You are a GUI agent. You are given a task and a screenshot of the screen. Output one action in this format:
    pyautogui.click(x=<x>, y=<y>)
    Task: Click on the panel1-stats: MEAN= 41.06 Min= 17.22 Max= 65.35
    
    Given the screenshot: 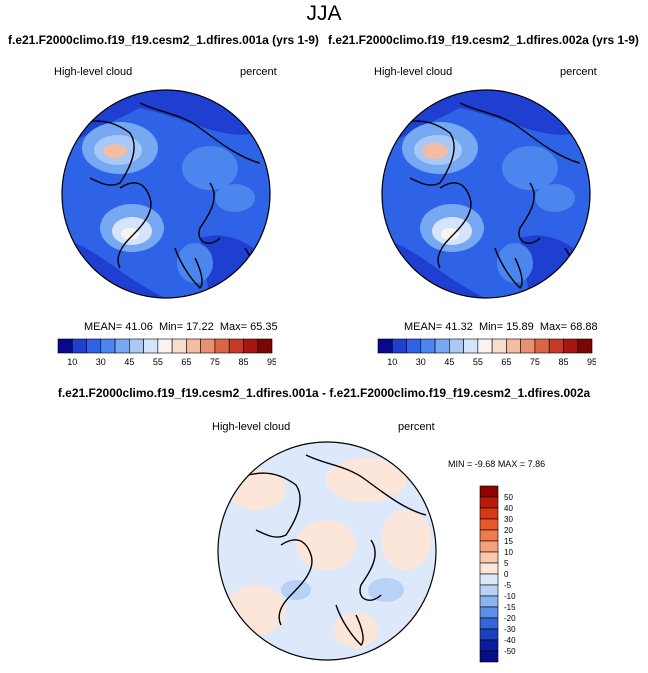 What is the action you would take?
    pyautogui.click(x=181, y=327)
    